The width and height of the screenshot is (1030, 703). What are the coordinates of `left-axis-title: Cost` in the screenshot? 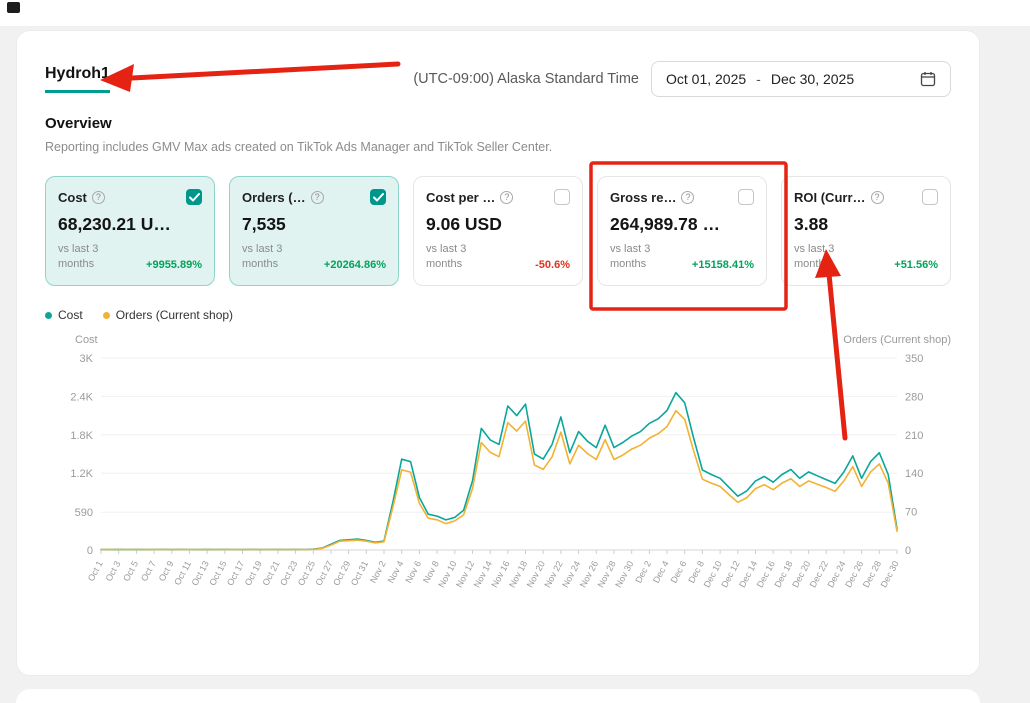 It's located at (86, 340).